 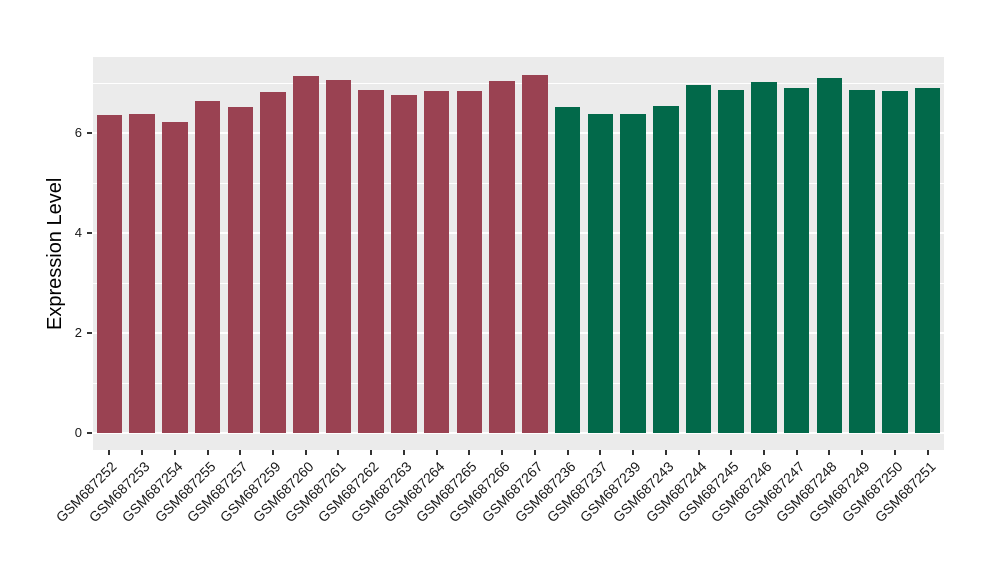 I want to click on y-tick-label: 2, so click(x=78, y=332).